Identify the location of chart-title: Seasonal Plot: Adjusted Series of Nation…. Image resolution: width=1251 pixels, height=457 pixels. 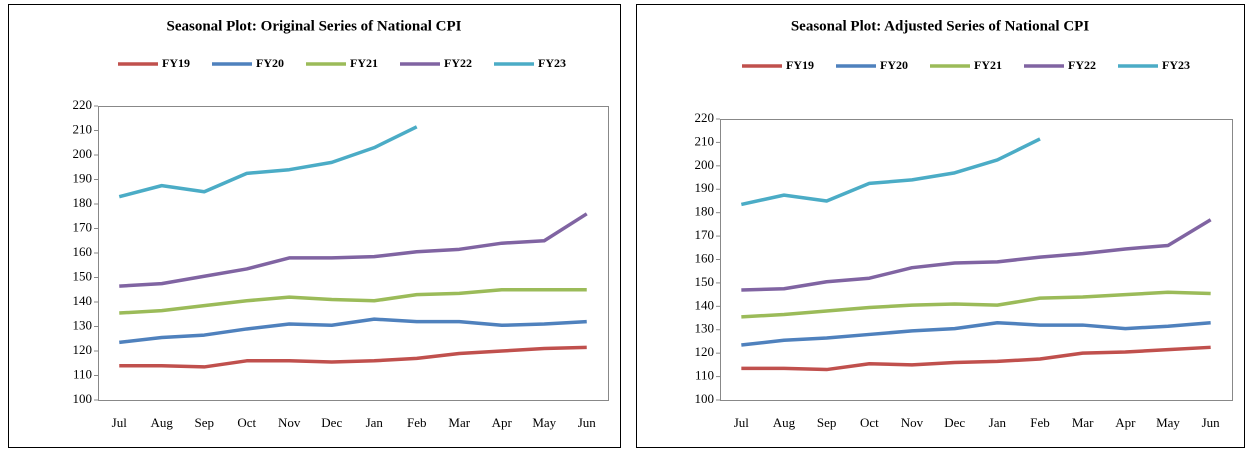
(940, 26).